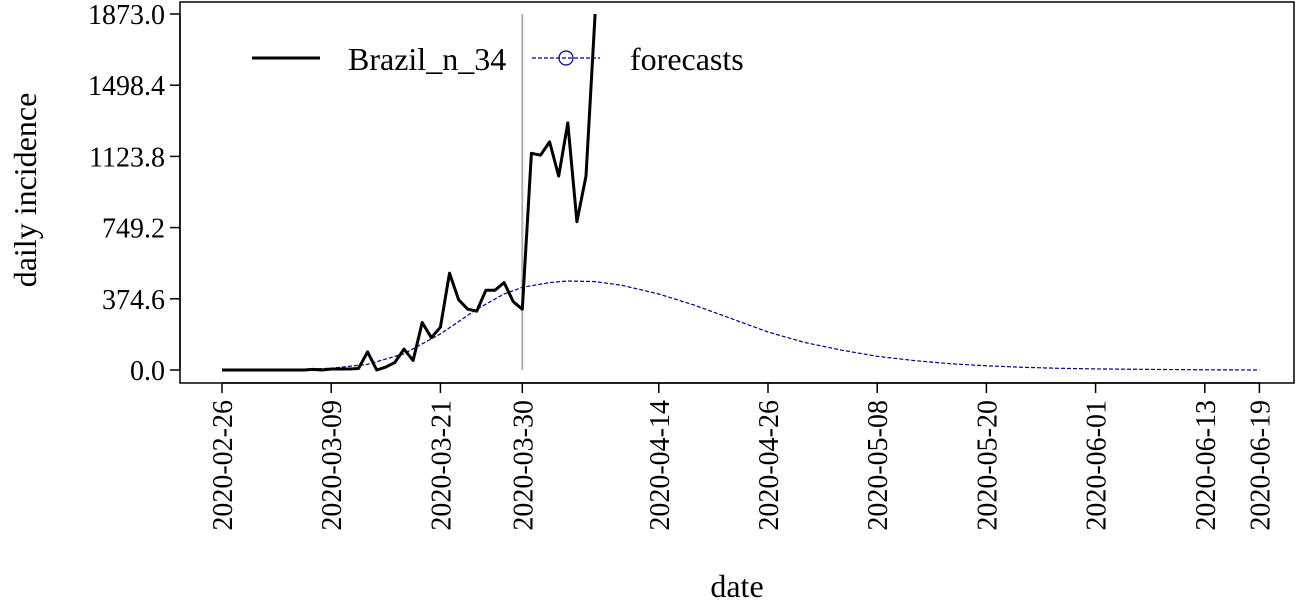  What do you see at coordinates (769, 465) in the screenshot?
I see `x-tick-label: 2020-04-26` at bounding box center [769, 465].